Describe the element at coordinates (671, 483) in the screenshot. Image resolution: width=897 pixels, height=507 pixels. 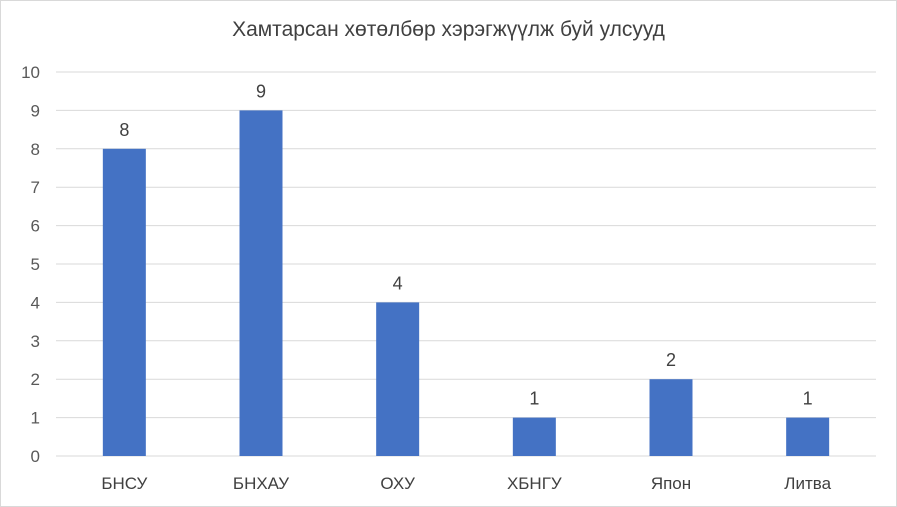
I see `category-label: Япон` at that location.